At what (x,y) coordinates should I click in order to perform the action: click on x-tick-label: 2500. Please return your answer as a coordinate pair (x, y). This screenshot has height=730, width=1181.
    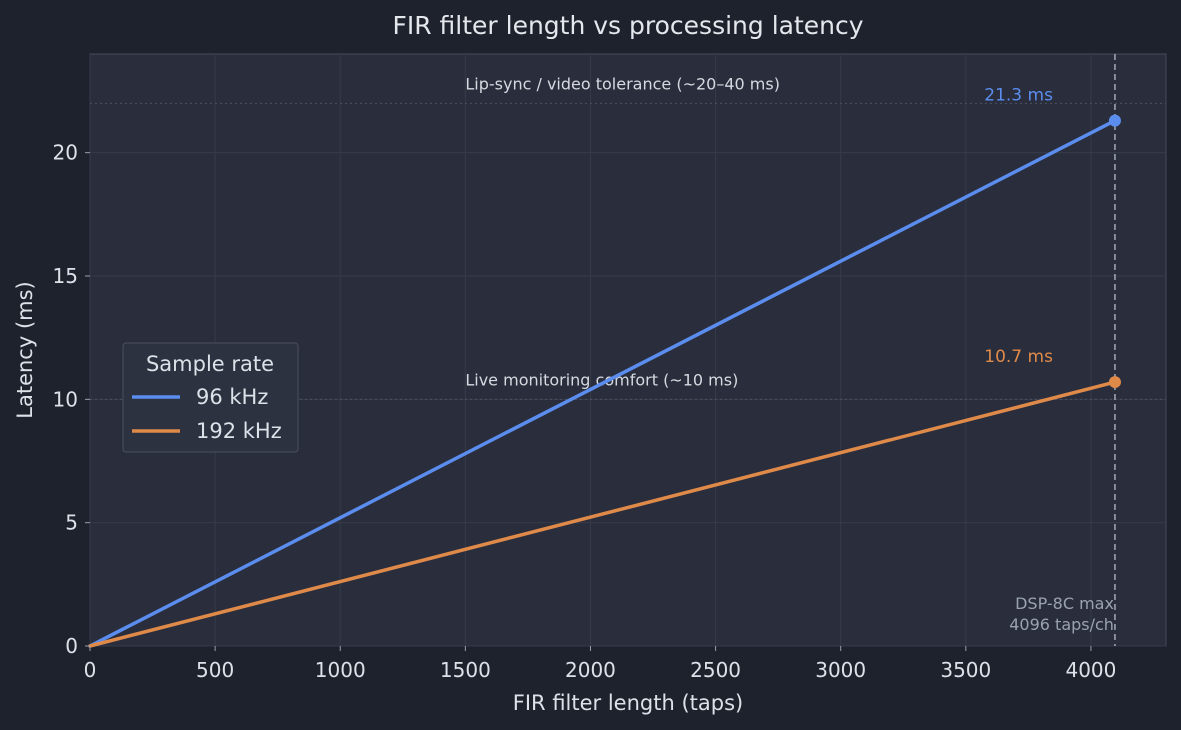
    Looking at the image, I should click on (715, 670).